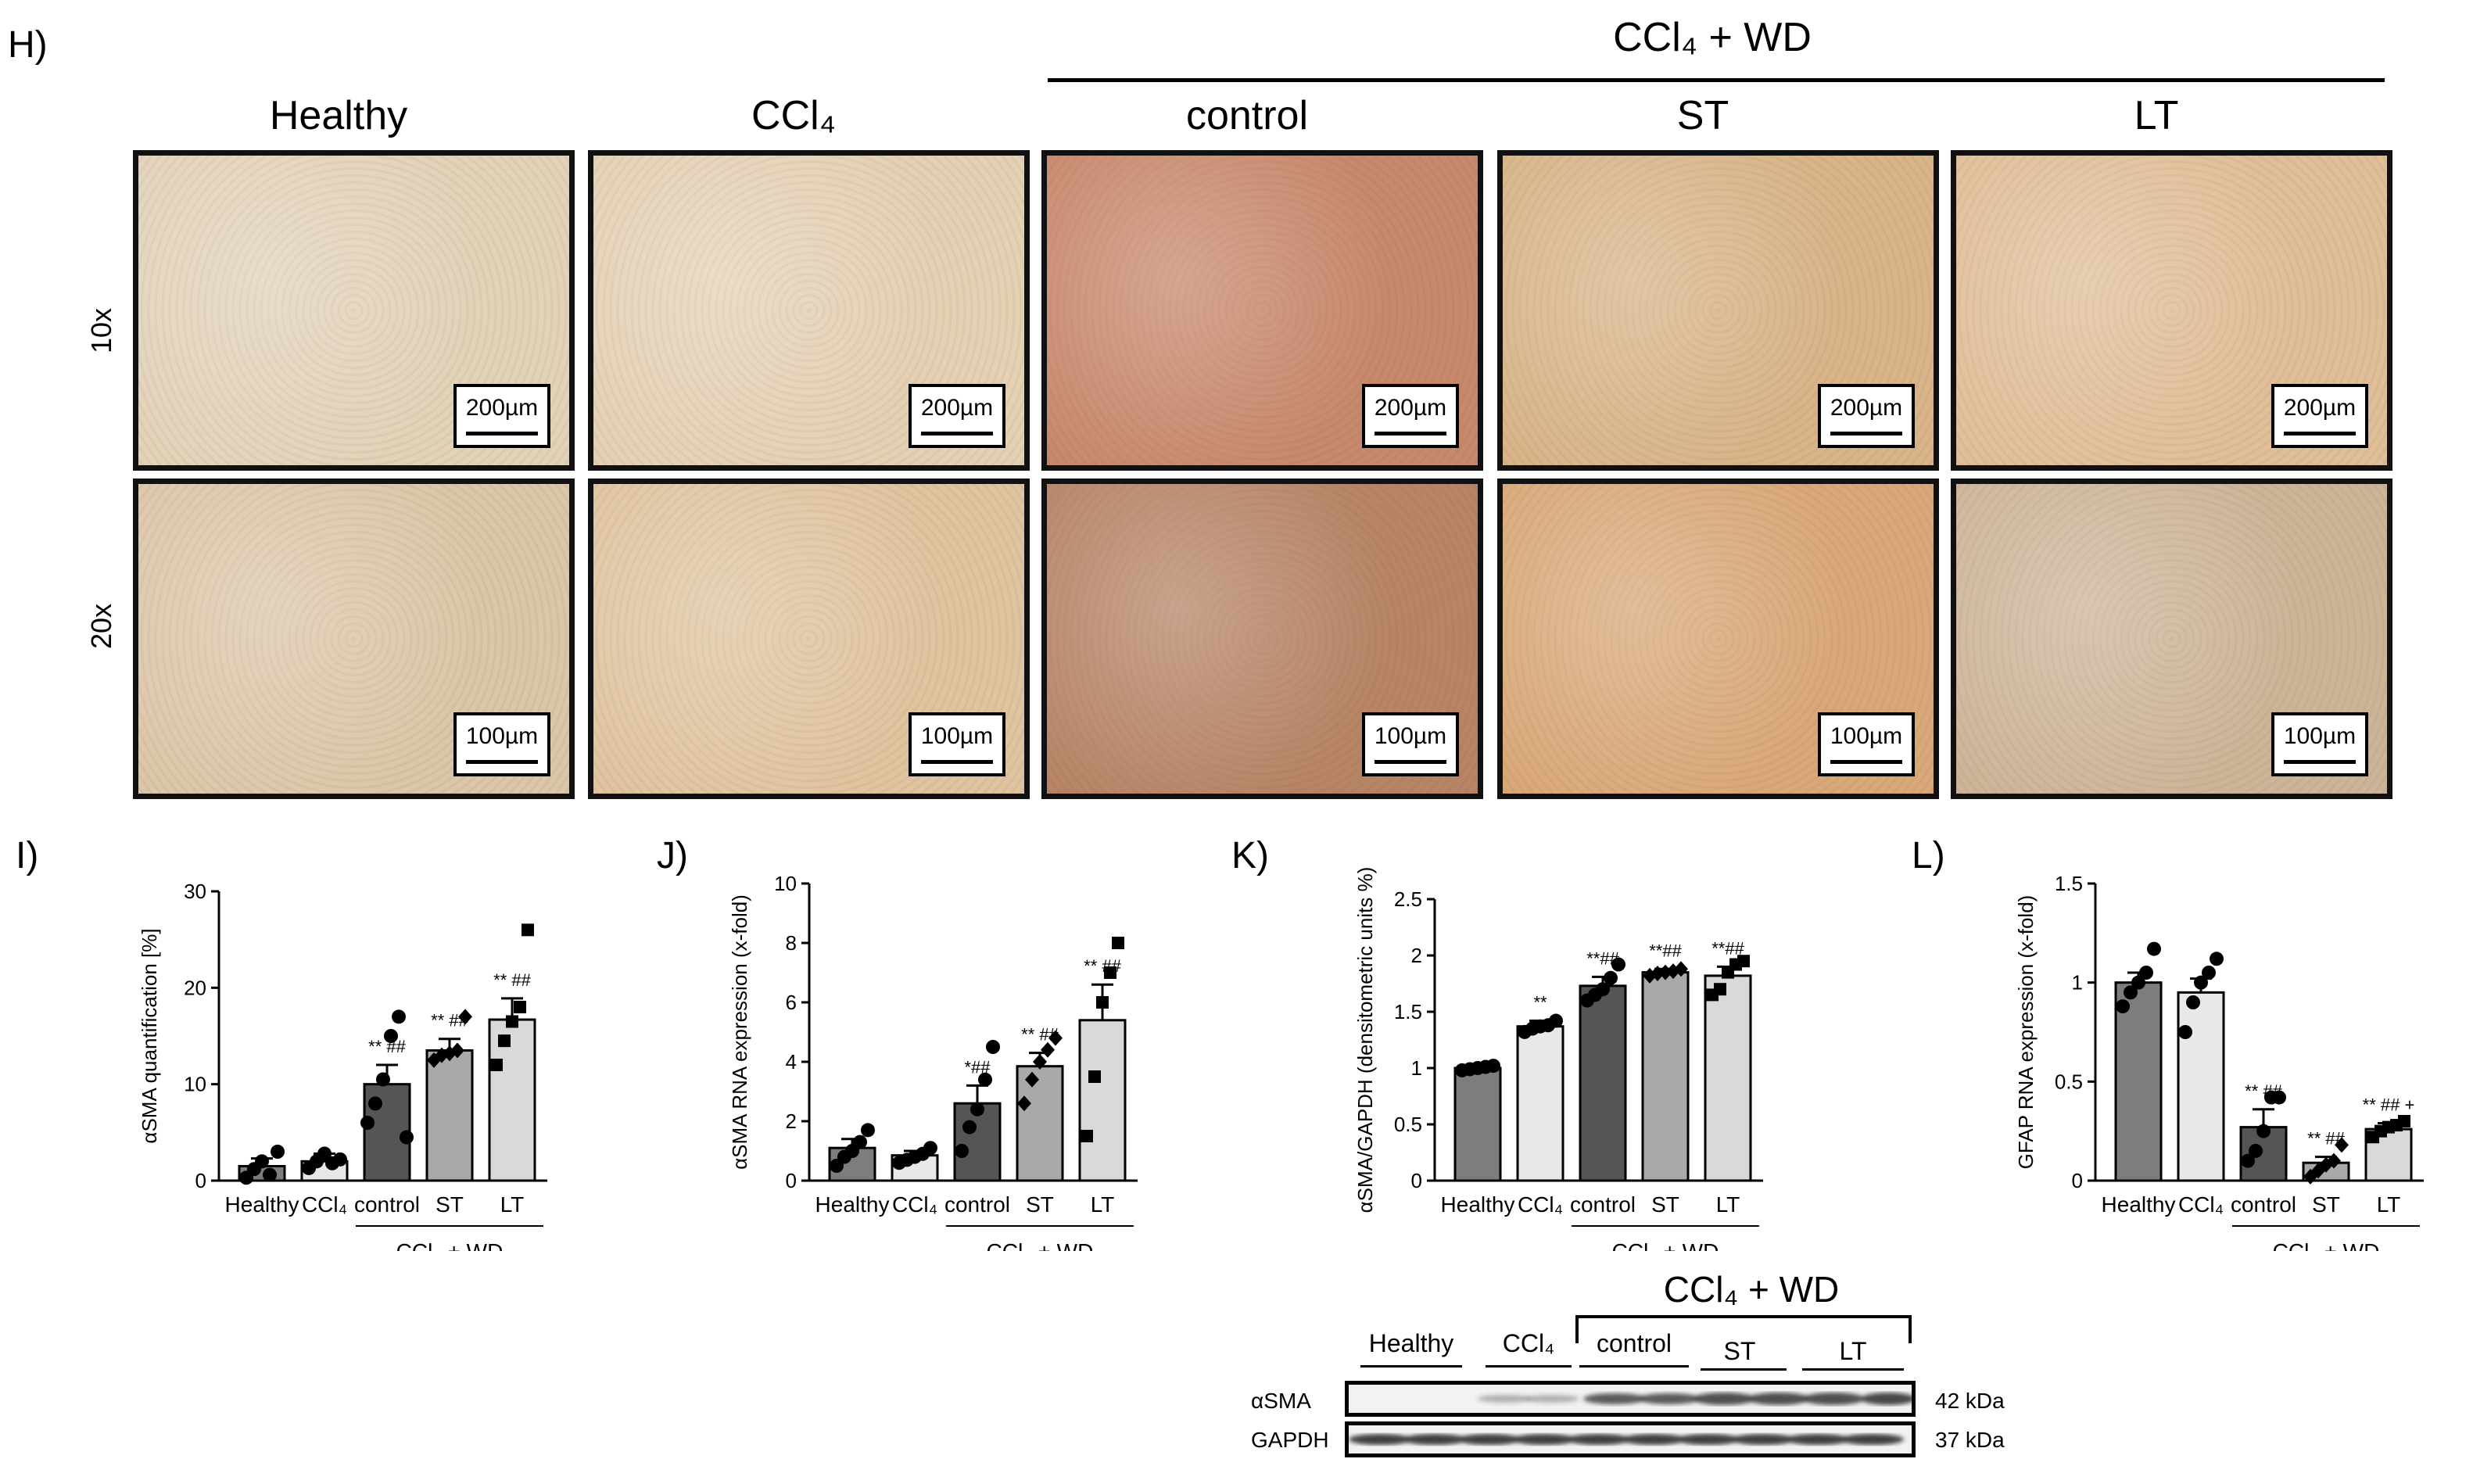  Describe the element at coordinates (2389, 1105) in the screenshot. I see `significance-label: ** ## +` at that location.